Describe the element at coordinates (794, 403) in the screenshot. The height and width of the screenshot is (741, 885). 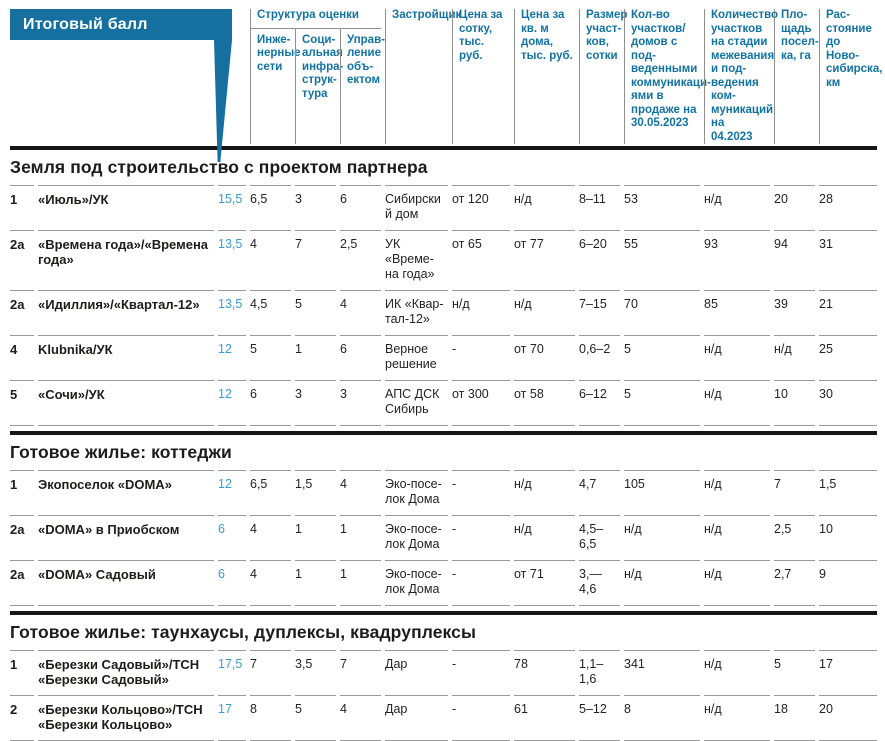
I see `settlement-area-cell: 10` at that location.